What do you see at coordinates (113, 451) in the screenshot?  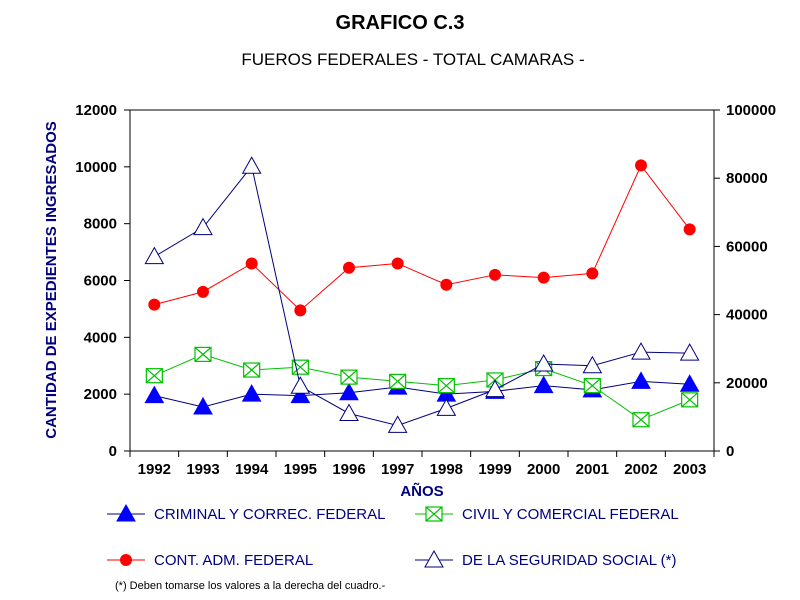 I see `y-tick-label: 0` at bounding box center [113, 451].